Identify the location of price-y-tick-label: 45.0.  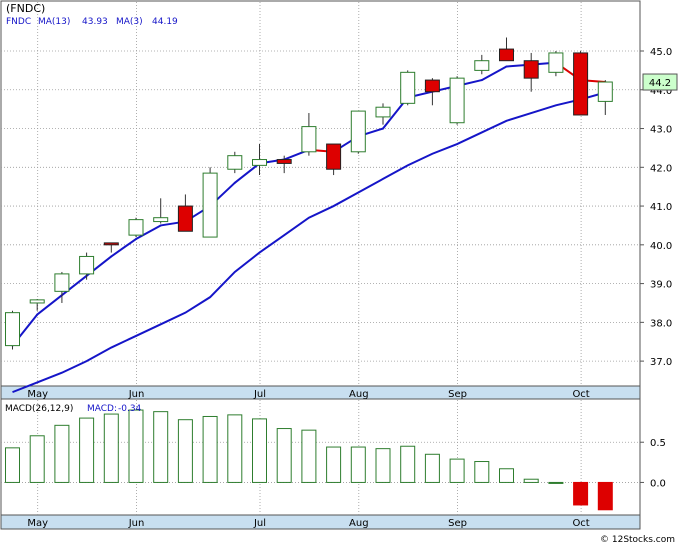
(661, 52).